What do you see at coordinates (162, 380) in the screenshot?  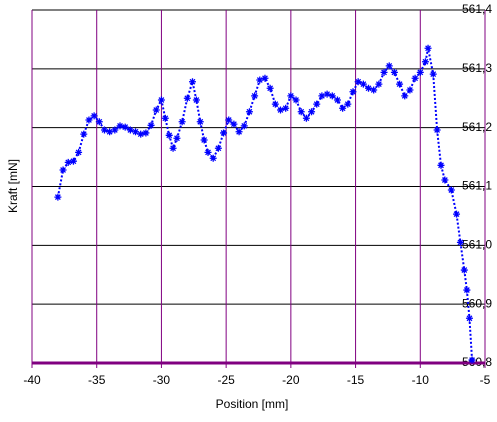 I see `x-tick-label: -30` at bounding box center [162, 380].